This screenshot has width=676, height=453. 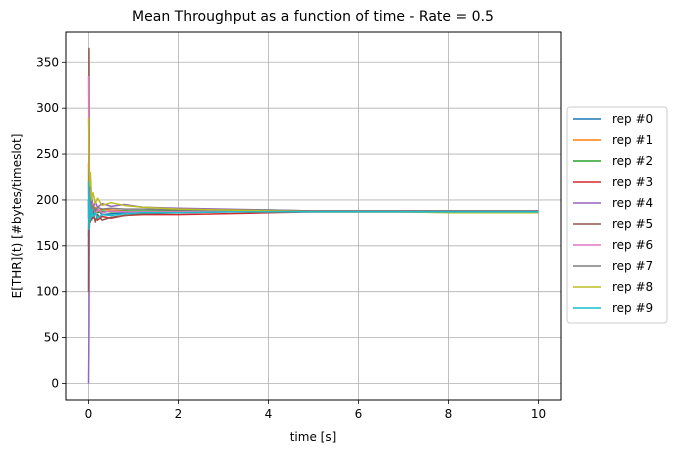 I want to click on y-tick-label: 150, so click(x=47, y=246).